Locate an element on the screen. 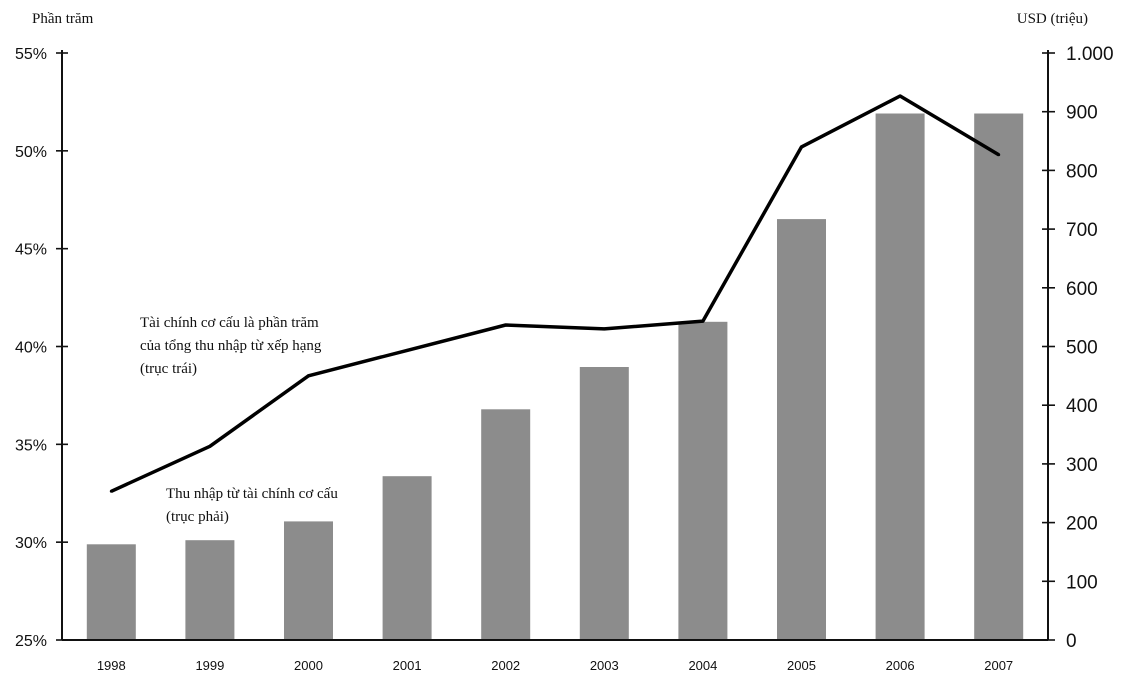 The height and width of the screenshot is (675, 1124). x-tick-label: 2002 is located at coordinates (505, 665).